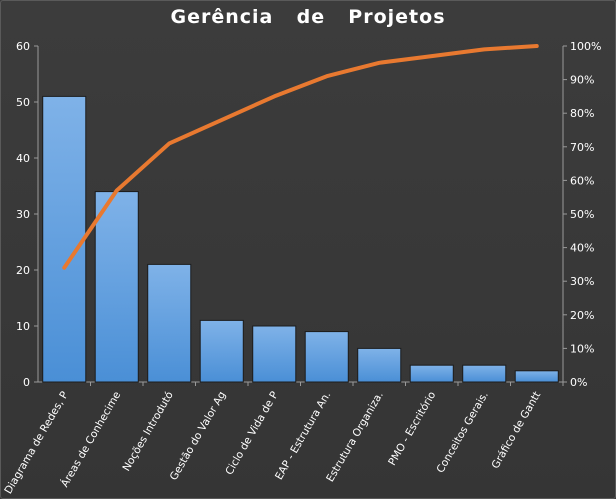 Image resolution: width=616 pixels, height=499 pixels. I want to click on y2-tick-label: 30%, so click(582, 281).